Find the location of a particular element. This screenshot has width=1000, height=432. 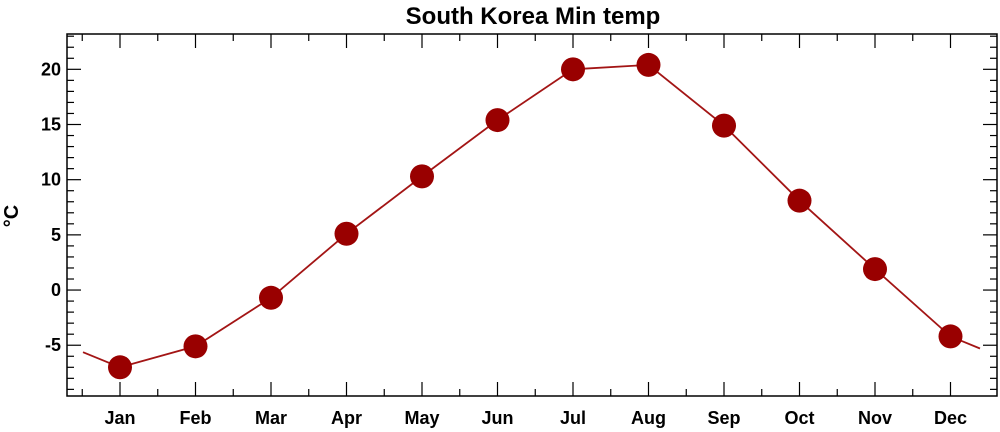

x-tick-labels: Jan Feb Mar Apr May Jun Jul Aug Sep Oct Nov Dec is located at coordinates (535, 418).